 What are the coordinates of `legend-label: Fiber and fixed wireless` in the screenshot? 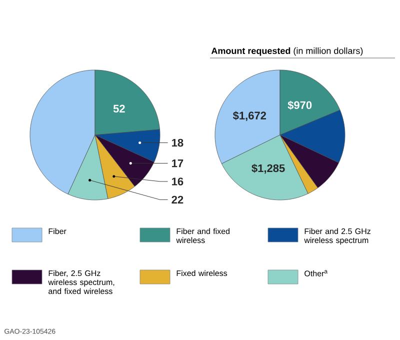 It's located at (203, 236).